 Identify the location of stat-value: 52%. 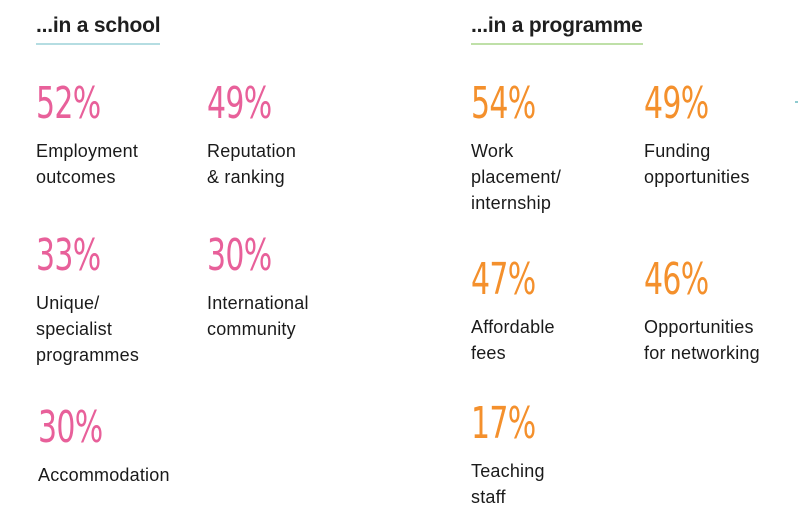
(68, 103).